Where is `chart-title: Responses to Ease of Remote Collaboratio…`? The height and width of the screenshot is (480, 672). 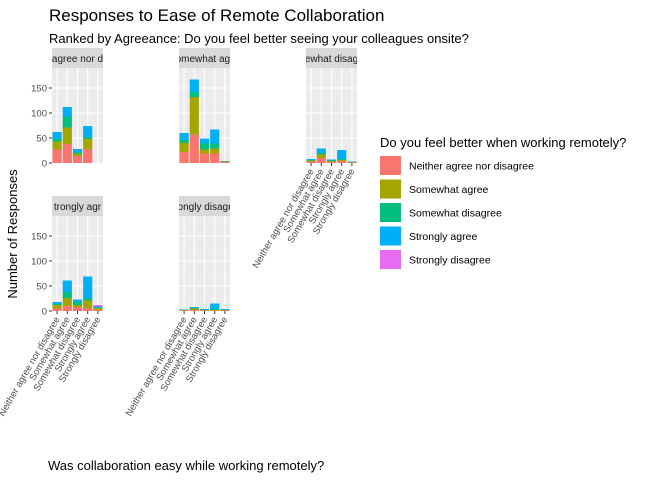
chart-title: Responses to Ease of Remote Collaboratio… is located at coordinates (216, 15).